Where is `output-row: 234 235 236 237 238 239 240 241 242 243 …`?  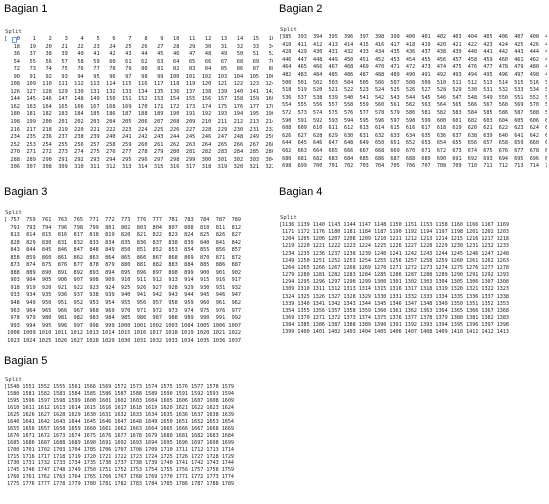
output-row: 234 235 236 237 238 239 240 241 242 243 … is located at coordinates (138, 137).